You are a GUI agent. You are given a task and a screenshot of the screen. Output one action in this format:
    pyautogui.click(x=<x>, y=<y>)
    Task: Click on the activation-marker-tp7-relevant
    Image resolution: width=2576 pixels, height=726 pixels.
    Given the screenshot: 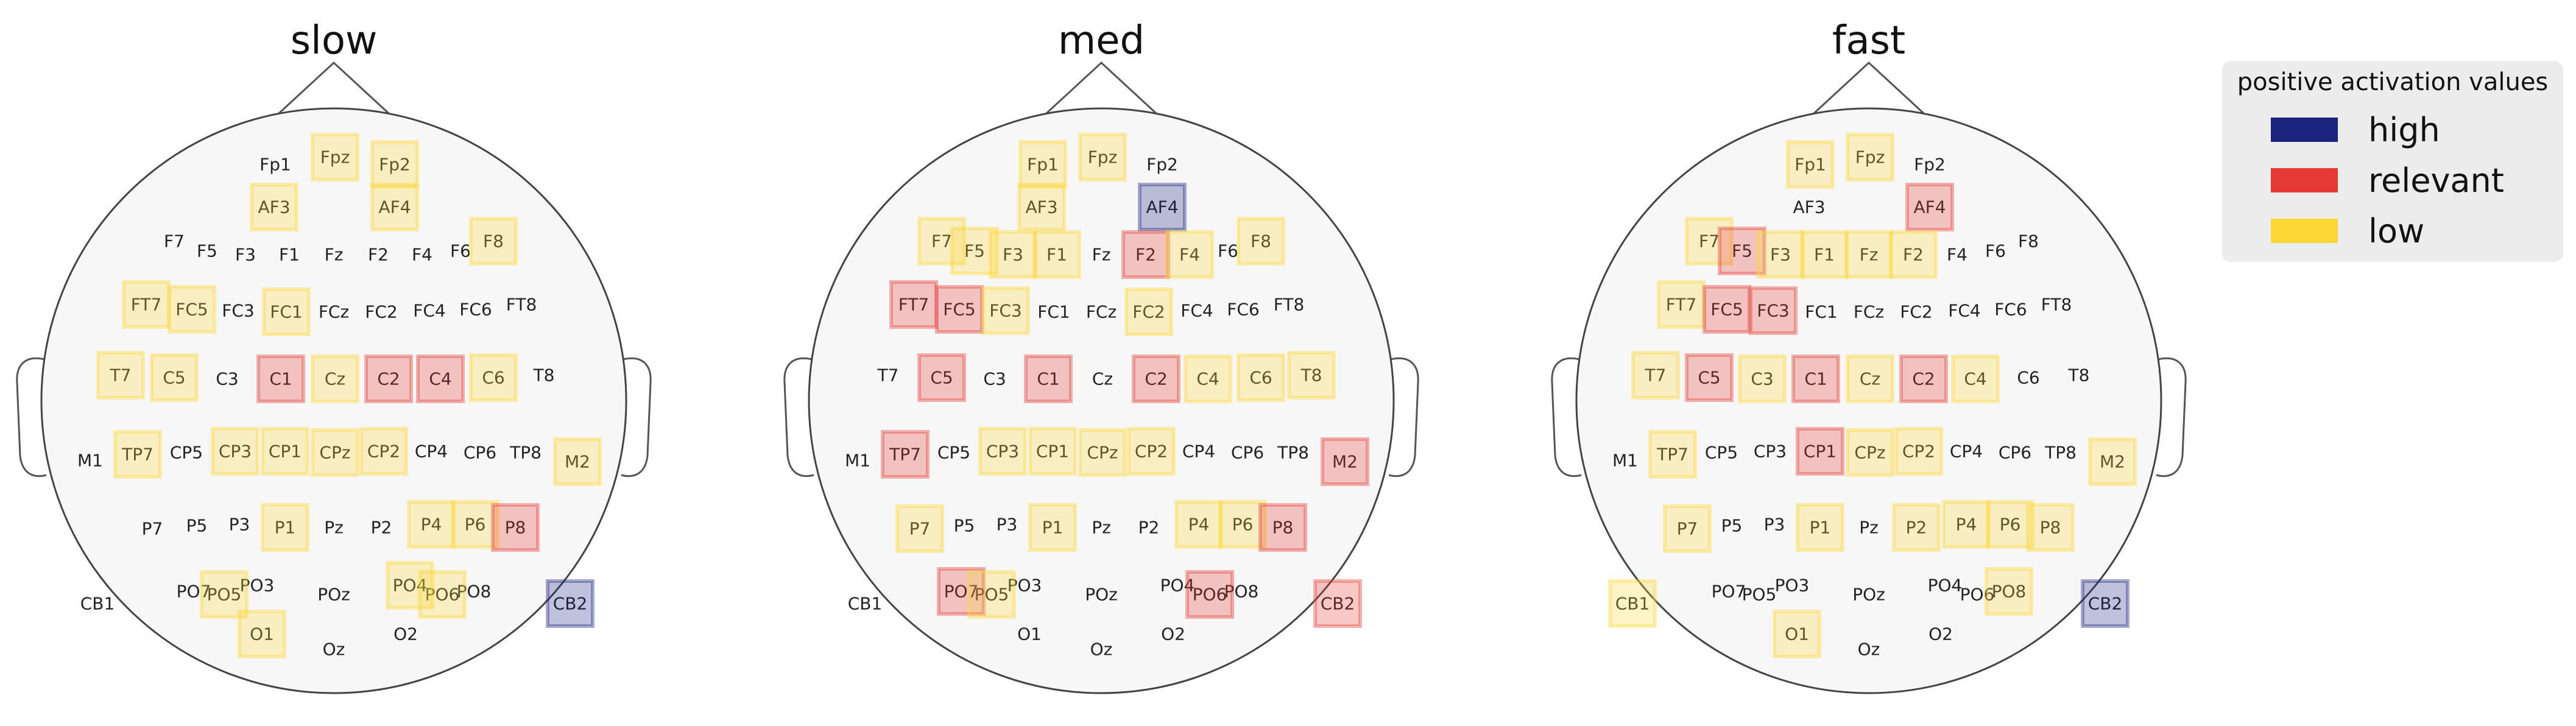 What is the action you would take?
    pyautogui.click(x=905, y=454)
    